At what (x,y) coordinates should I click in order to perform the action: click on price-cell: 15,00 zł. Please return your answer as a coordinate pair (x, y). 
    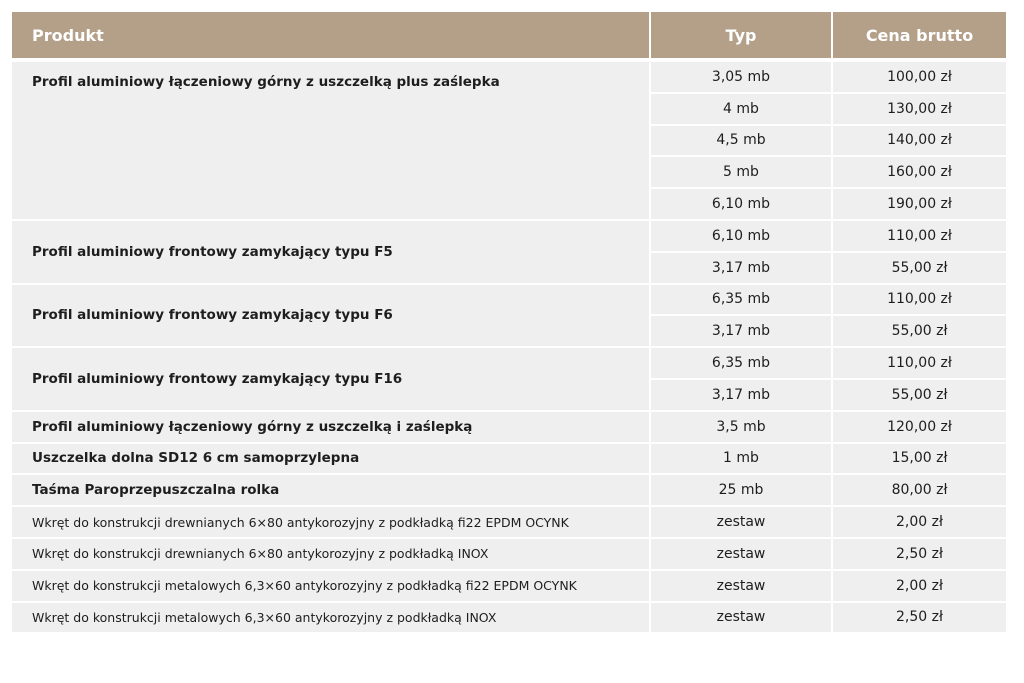
    Looking at the image, I should click on (920, 458).